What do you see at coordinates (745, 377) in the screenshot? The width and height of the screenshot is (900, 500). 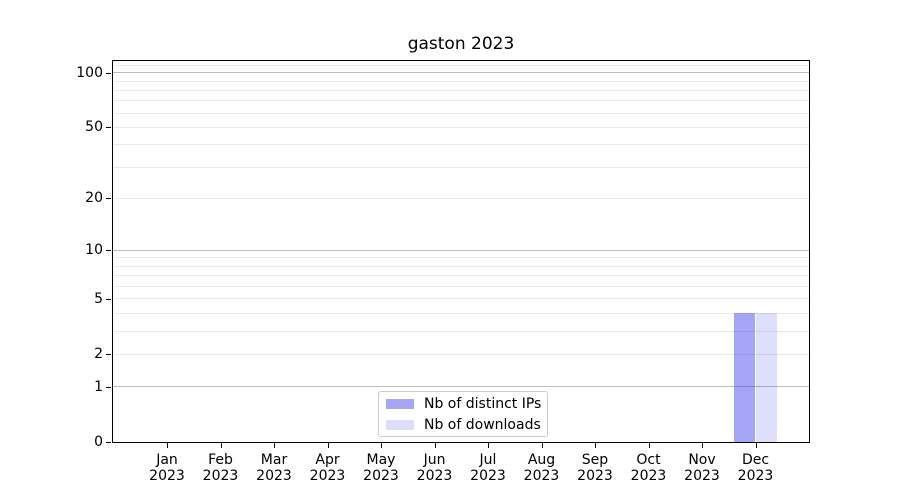 I see `bar-distinct-ips-dec` at bounding box center [745, 377].